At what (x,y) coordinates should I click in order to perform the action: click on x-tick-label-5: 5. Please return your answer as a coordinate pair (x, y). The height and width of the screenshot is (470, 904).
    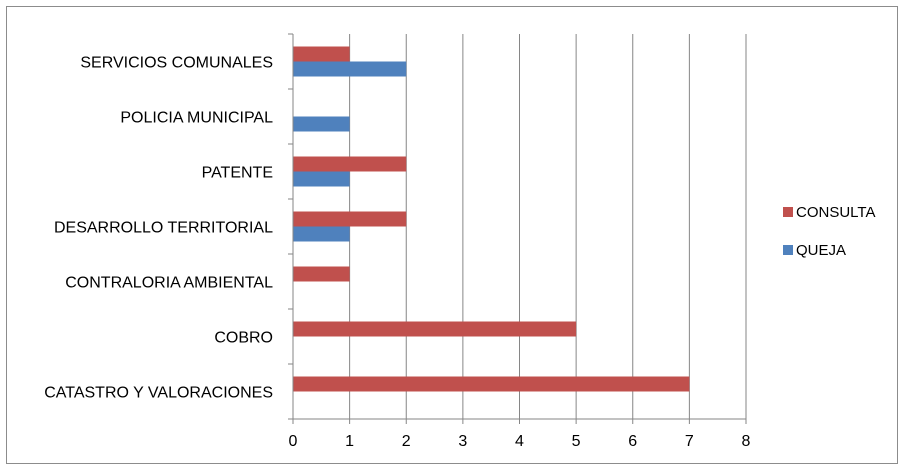
    Looking at the image, I should click on (576, 441).